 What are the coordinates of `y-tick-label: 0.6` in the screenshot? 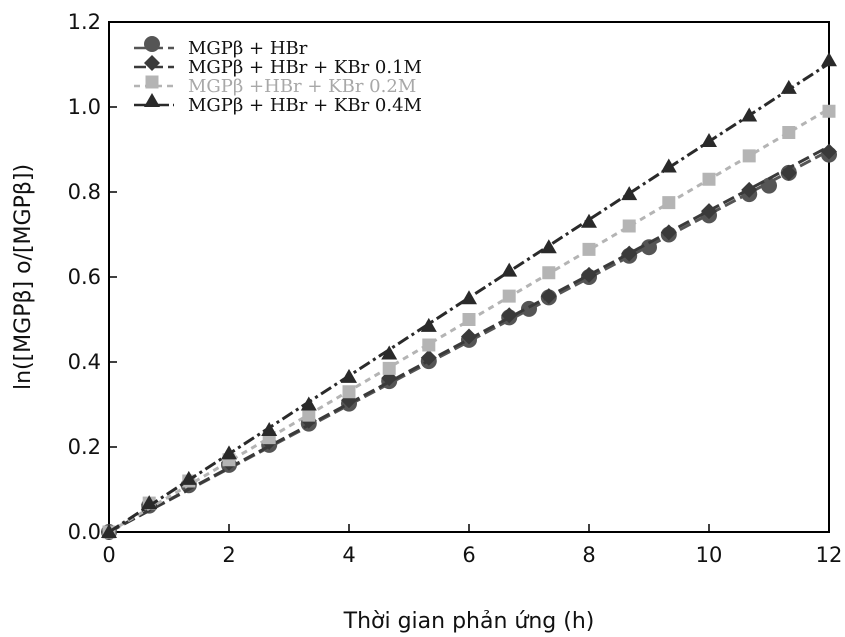 It's located at (84, 277).